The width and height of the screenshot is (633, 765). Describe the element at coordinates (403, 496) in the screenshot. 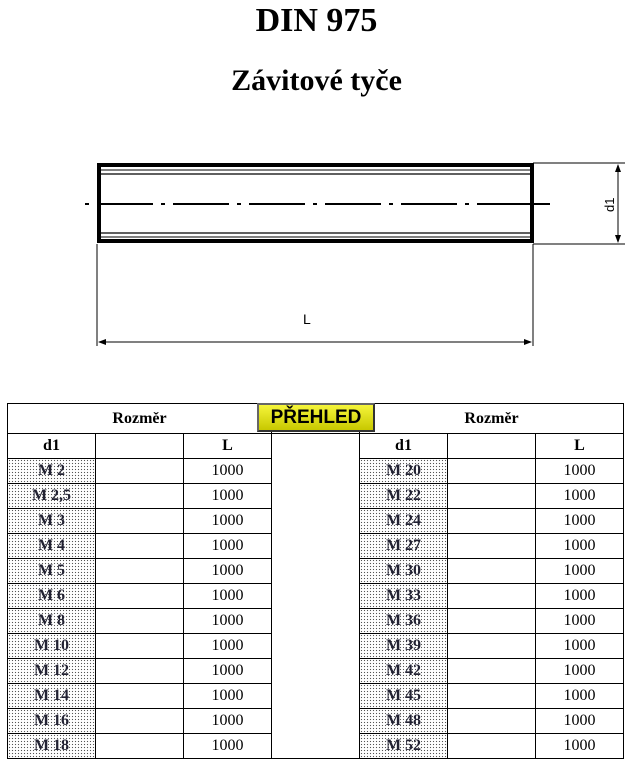

I see `cell-d1: M 22` at that location.